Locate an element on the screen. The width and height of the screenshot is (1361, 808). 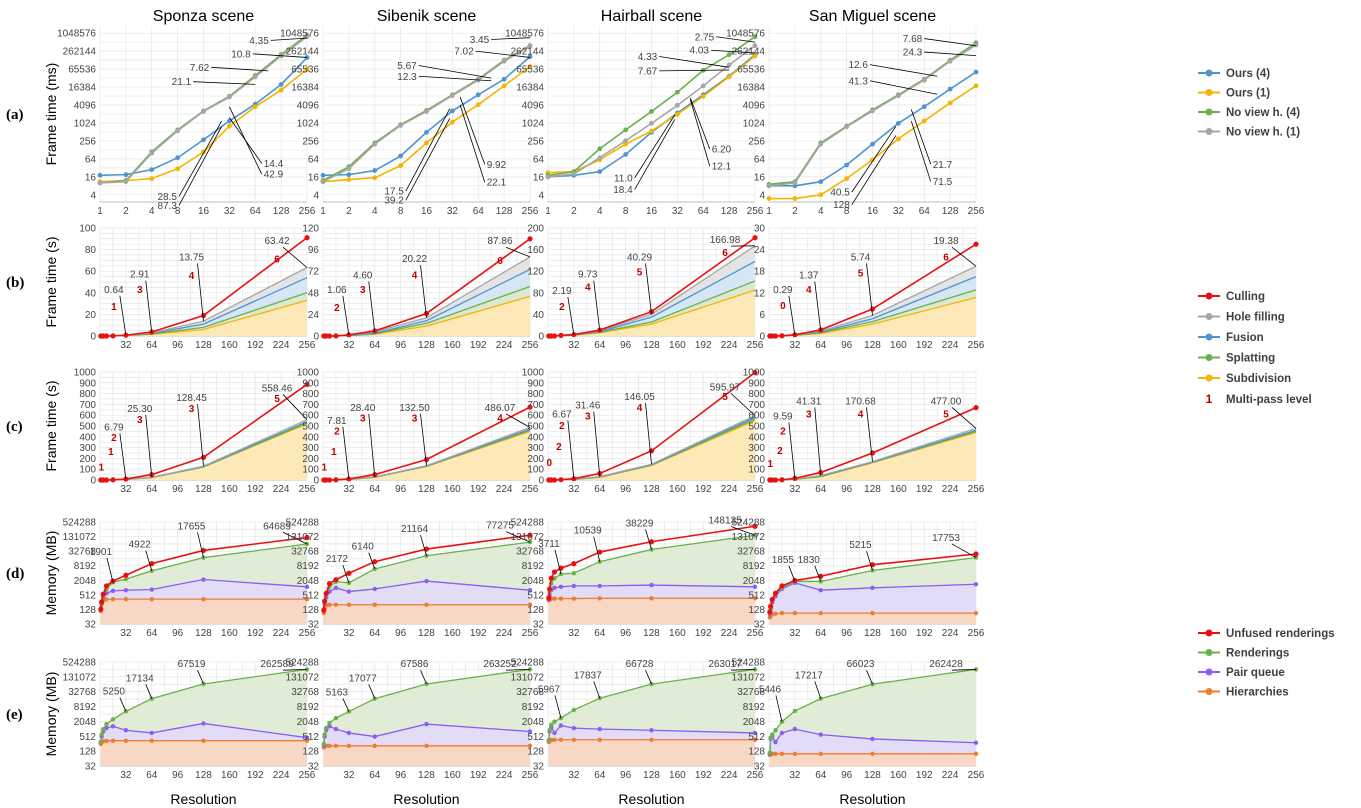
y-tick-label: 200 is located at coordinates (535, 459).